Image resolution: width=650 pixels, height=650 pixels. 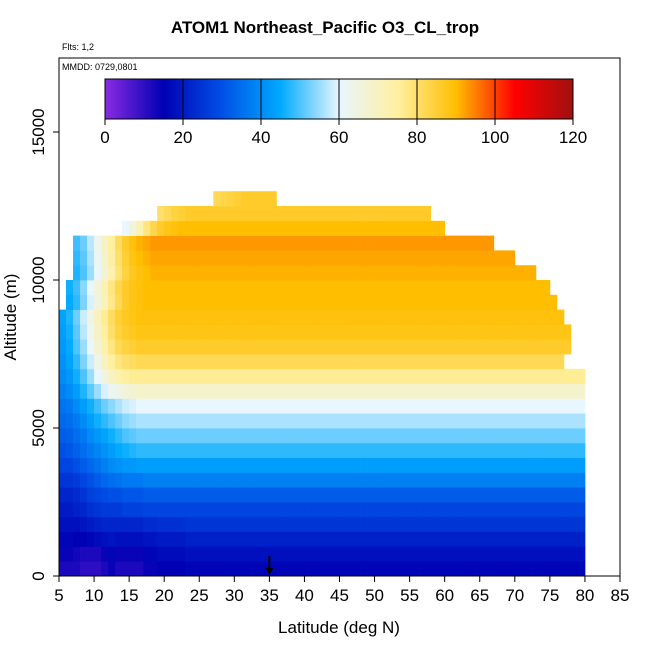 I want to click on colorbar-tick-label: 80, so click(x=417, y=137).